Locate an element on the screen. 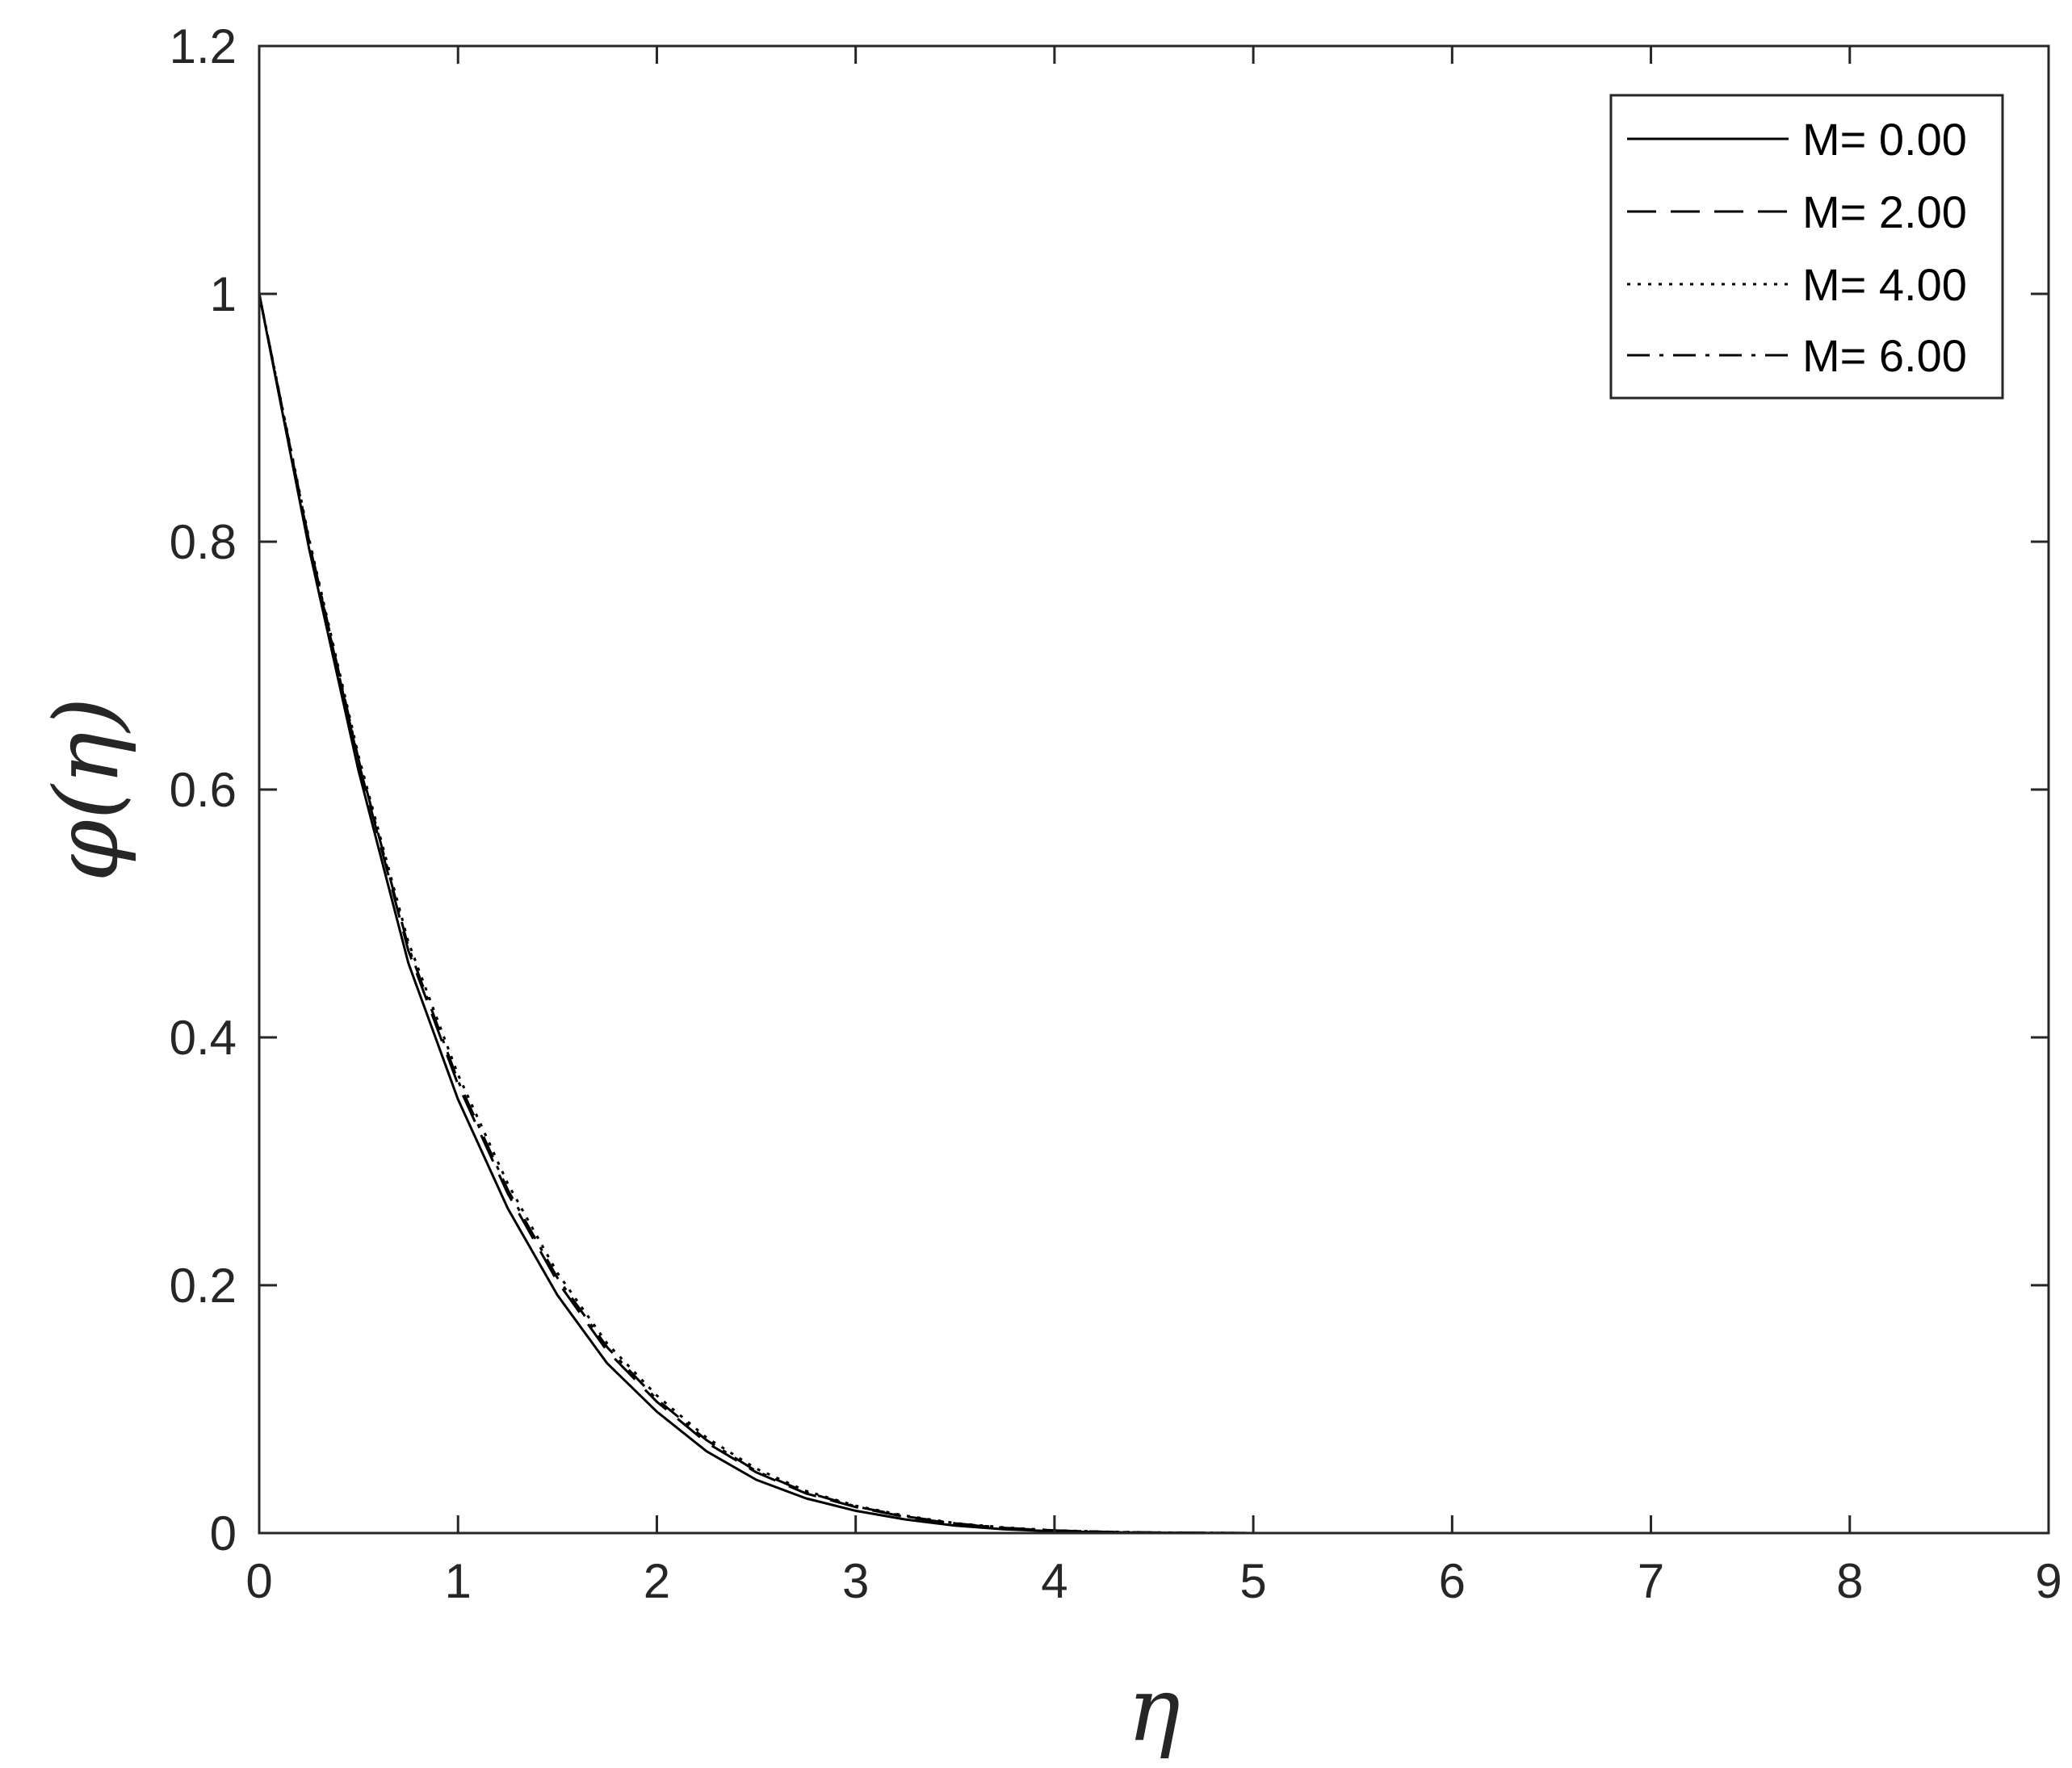 Image resolution: width=2072 pixels, height=1768 pixels. y-tick-label: 0 is located at coordinates (223, 1533).